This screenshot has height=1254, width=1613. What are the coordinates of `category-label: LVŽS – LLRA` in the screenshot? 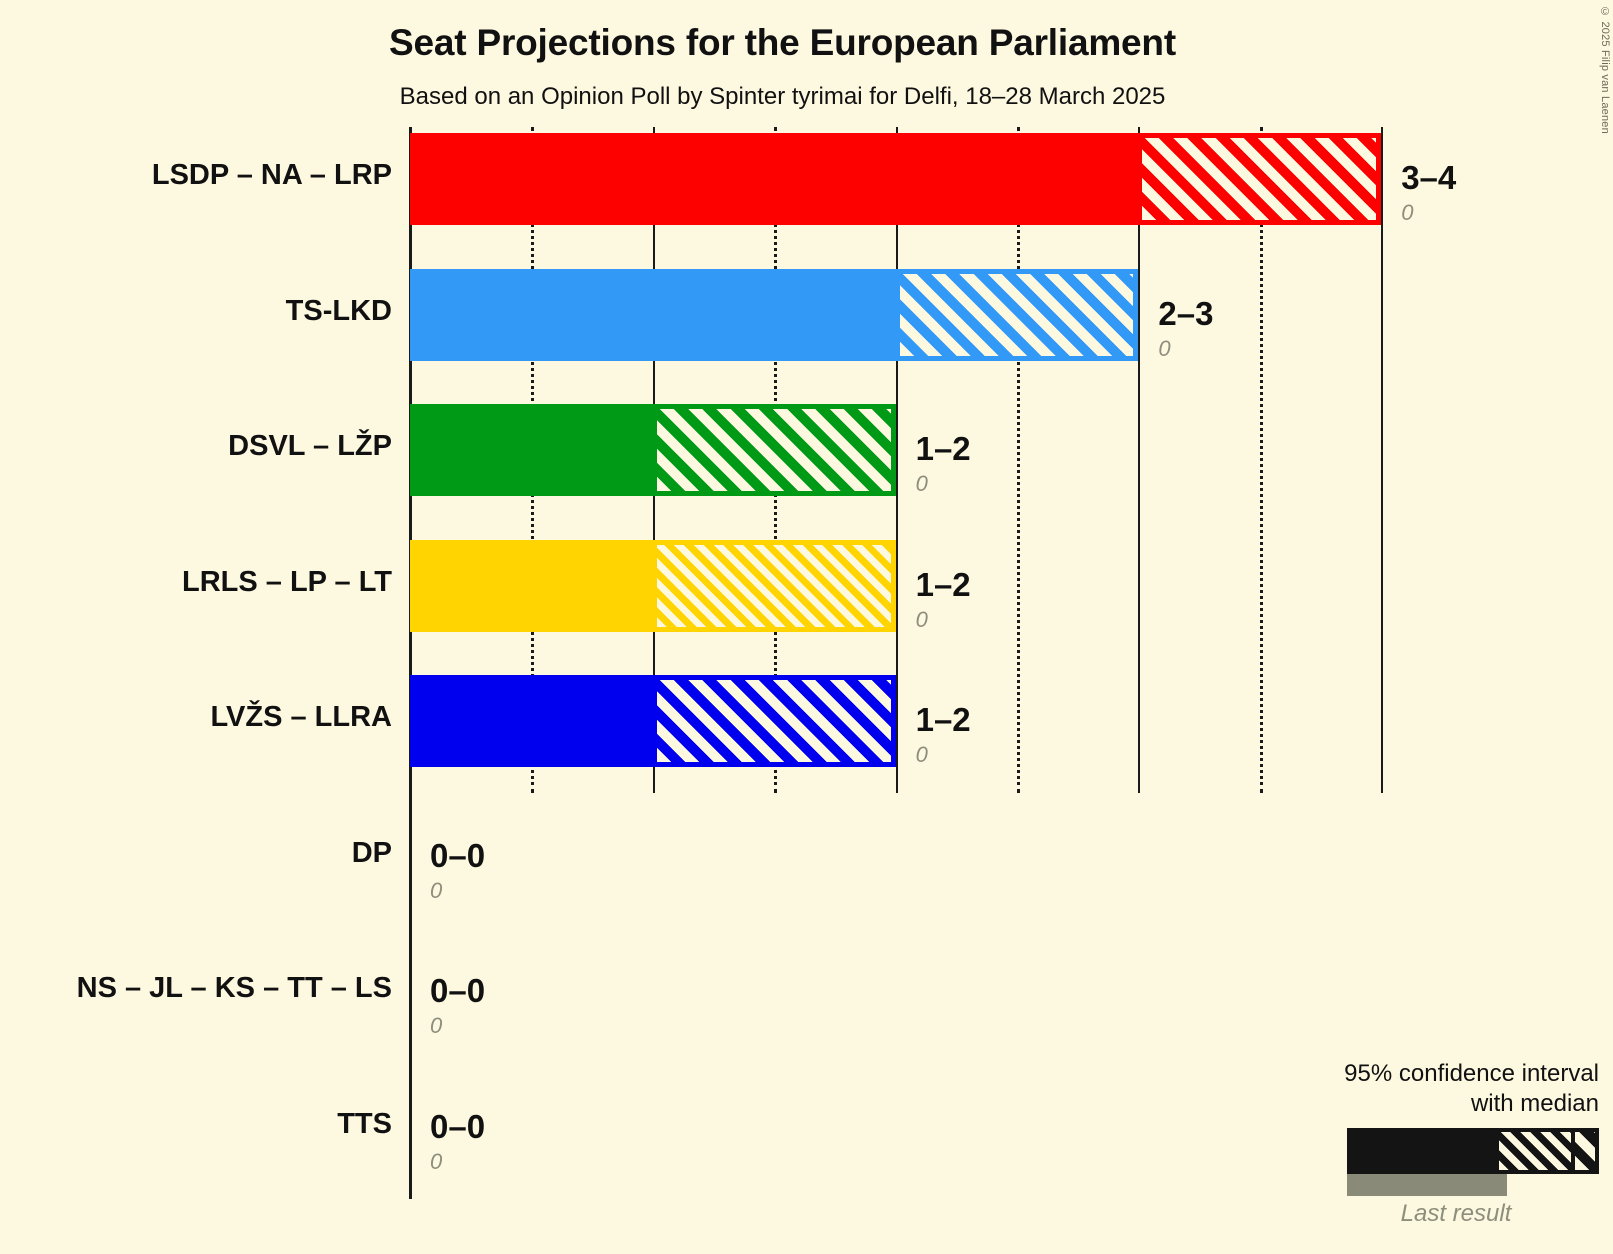 It's located at (301, 717).